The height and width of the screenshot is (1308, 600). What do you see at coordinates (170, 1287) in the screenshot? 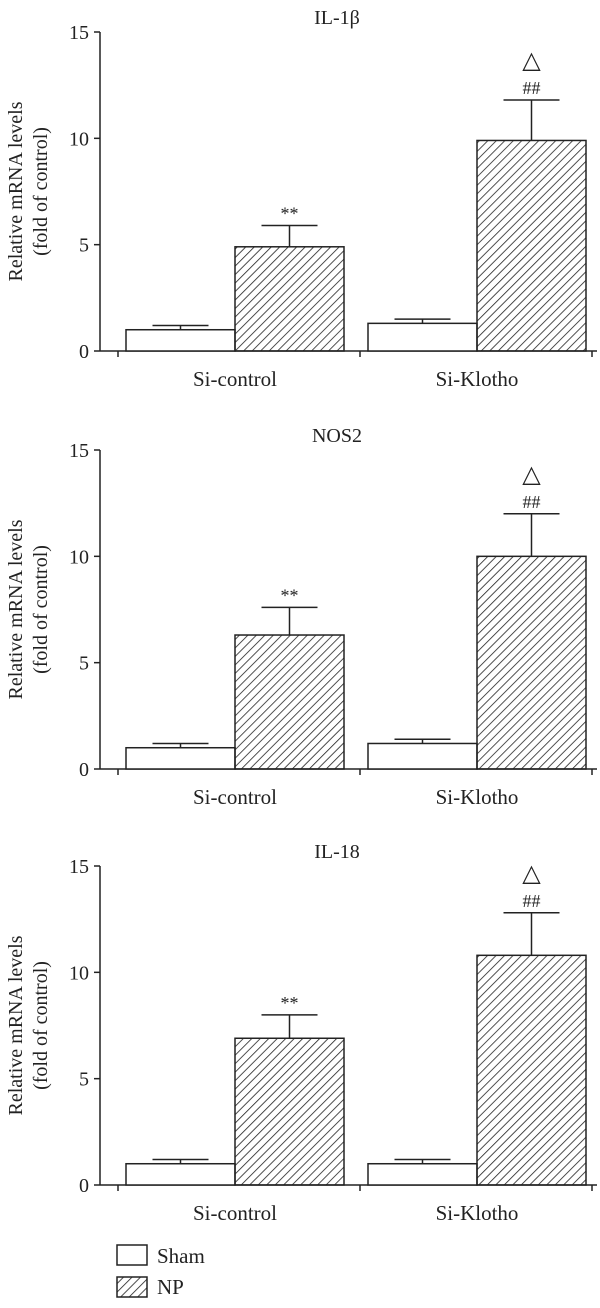
I see `legend-label-np: NP` at bounding box center [170, 1287].